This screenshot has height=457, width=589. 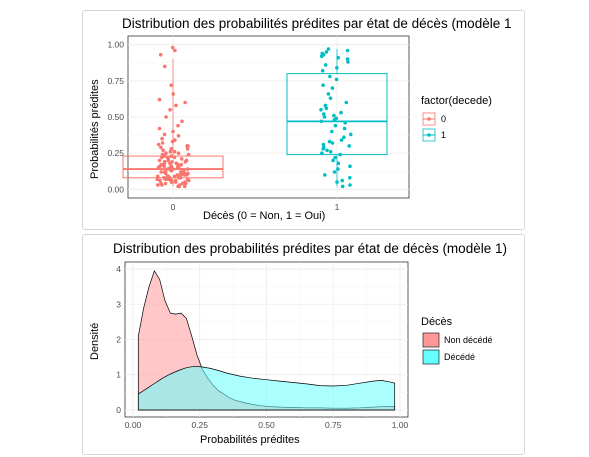 What do you see at coordinates (443, 135) in the screenshot?
I see `legend-label: 1` at bounding box center [443, 135].